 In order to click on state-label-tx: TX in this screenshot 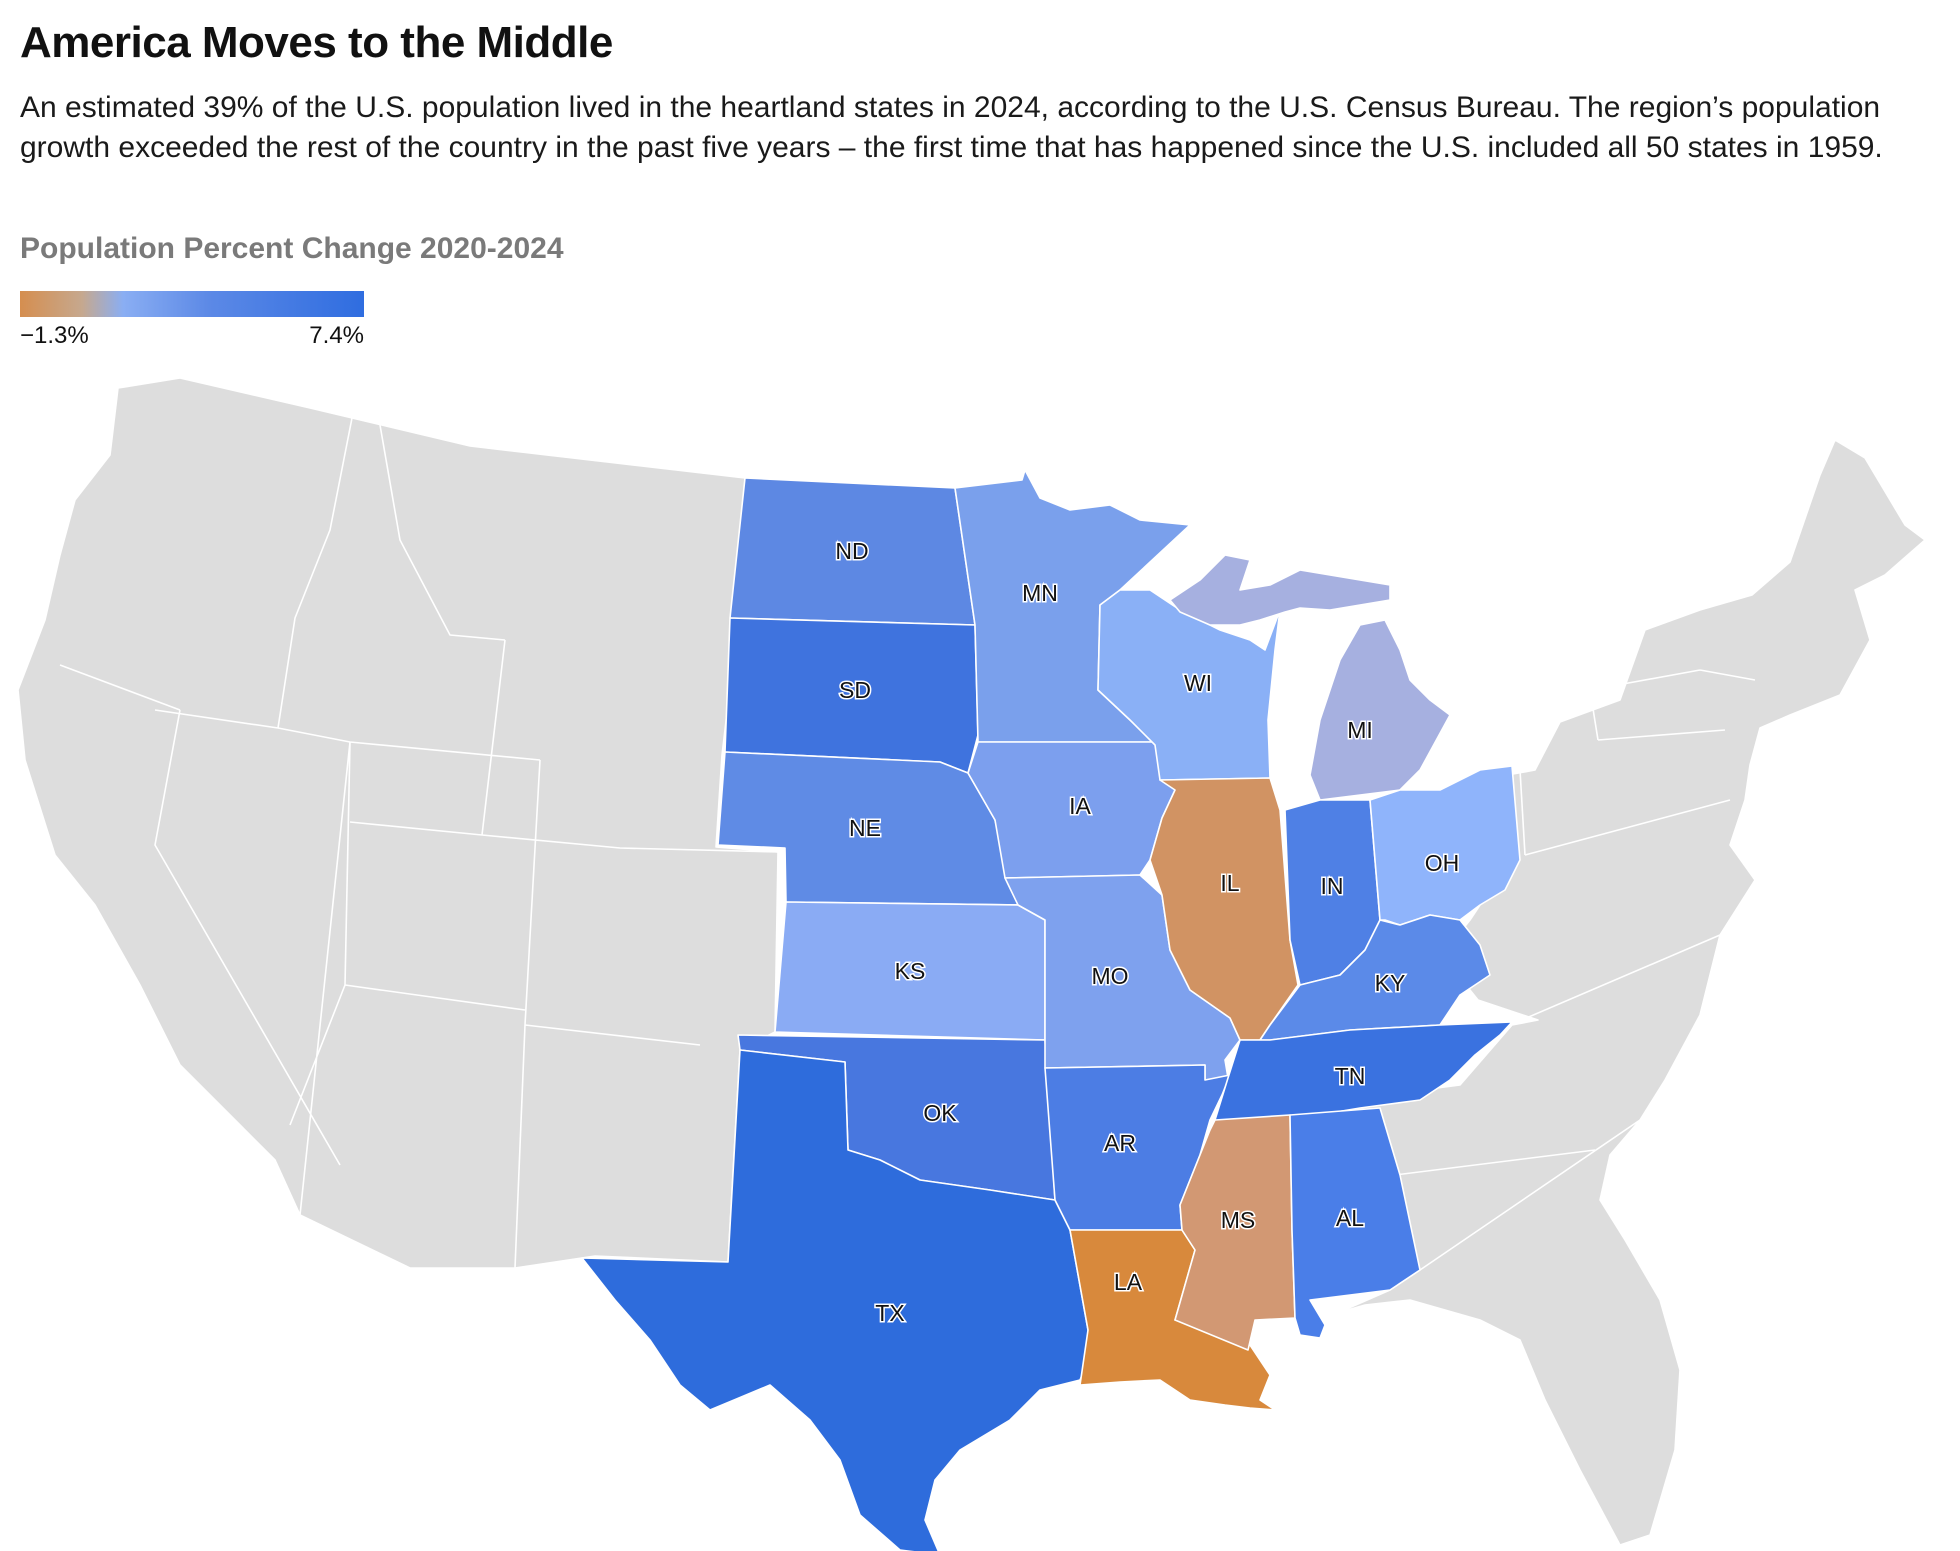, I will do `click(889, 1313)`.